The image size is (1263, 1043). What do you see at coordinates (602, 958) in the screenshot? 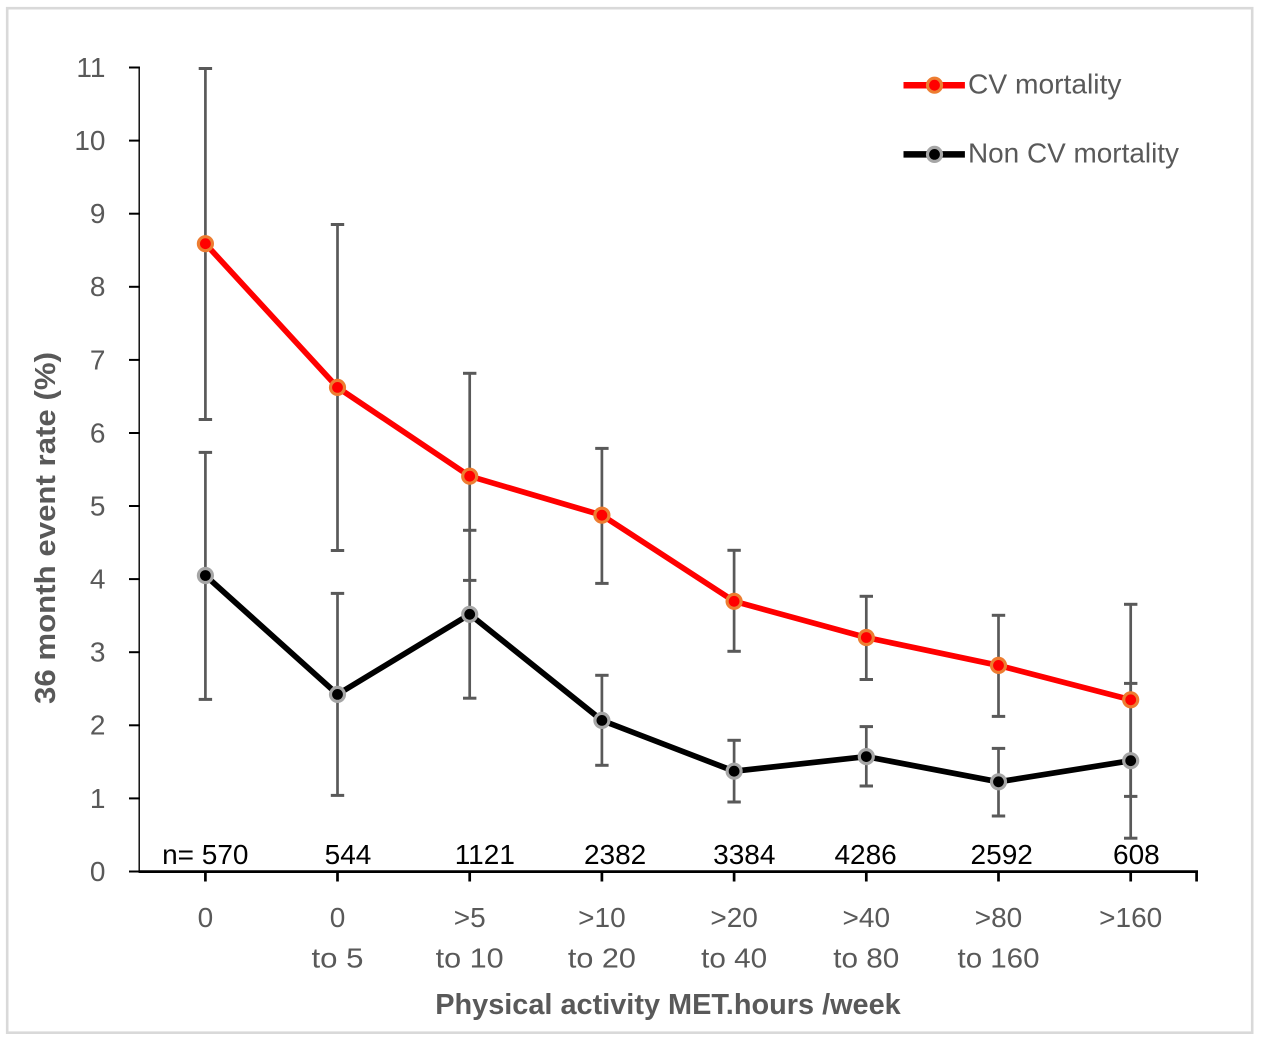
I see `svg-text: to 20` at bounding box center [602, 958].